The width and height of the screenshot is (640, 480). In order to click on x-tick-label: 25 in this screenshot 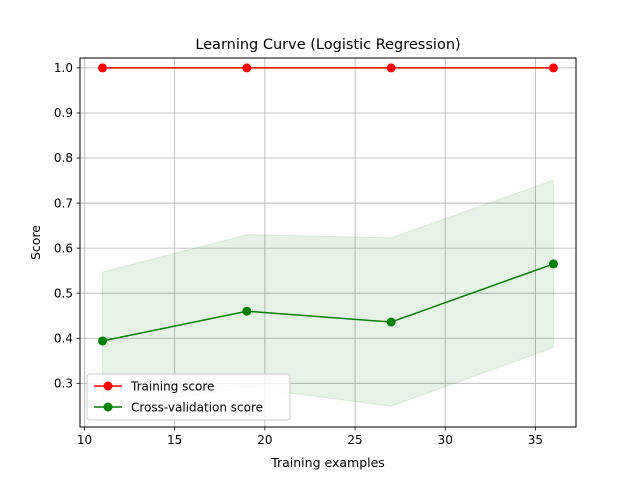, I will do `click(354, 440)`.